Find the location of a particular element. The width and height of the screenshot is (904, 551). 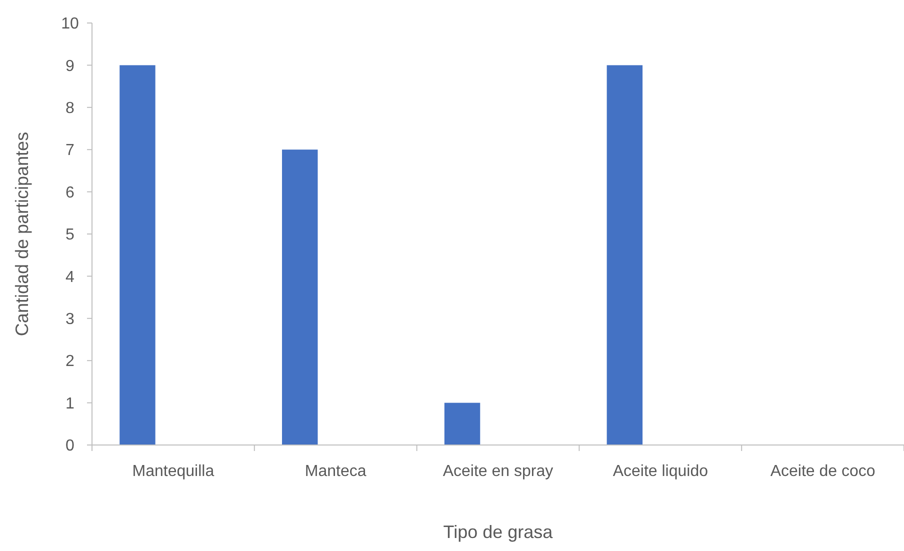

y-tick-label: 7 is located at coordinates (70, 151).